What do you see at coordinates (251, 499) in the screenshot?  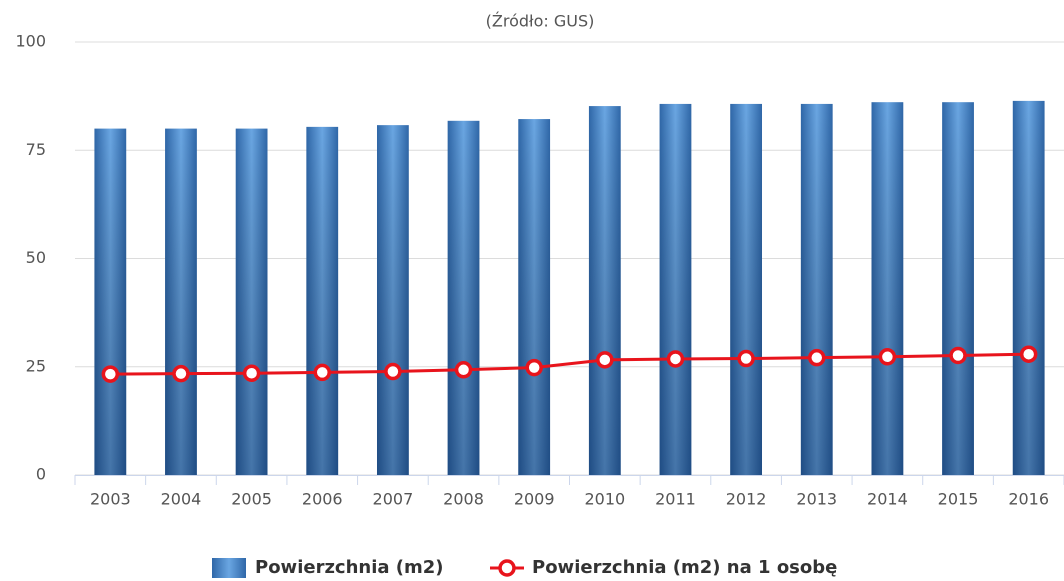 I see `x-tick-label: 2005` at bounding box center [251, 499].